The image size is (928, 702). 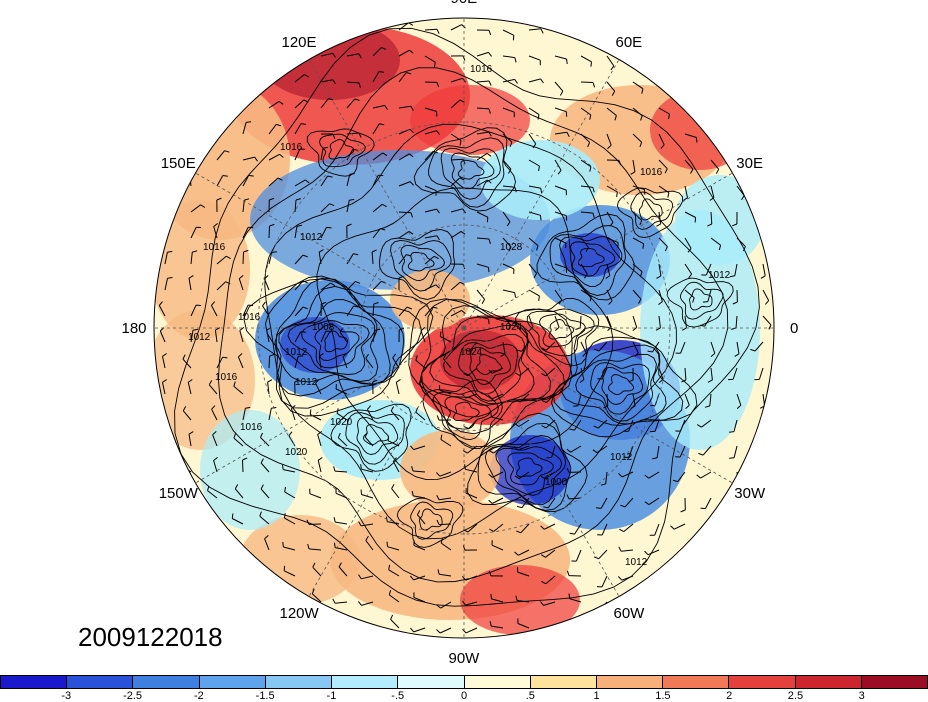 I want to click on longitude-label: 30W, so click(x=750, y=493).